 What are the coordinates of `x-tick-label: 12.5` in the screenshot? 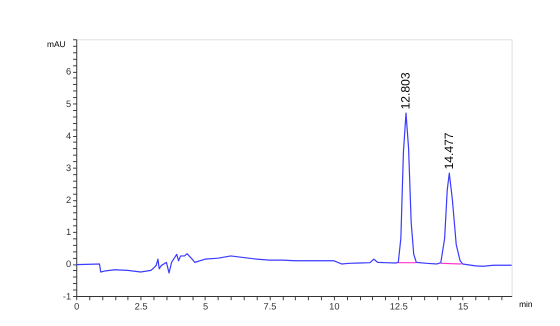 It's located at (399, 307).